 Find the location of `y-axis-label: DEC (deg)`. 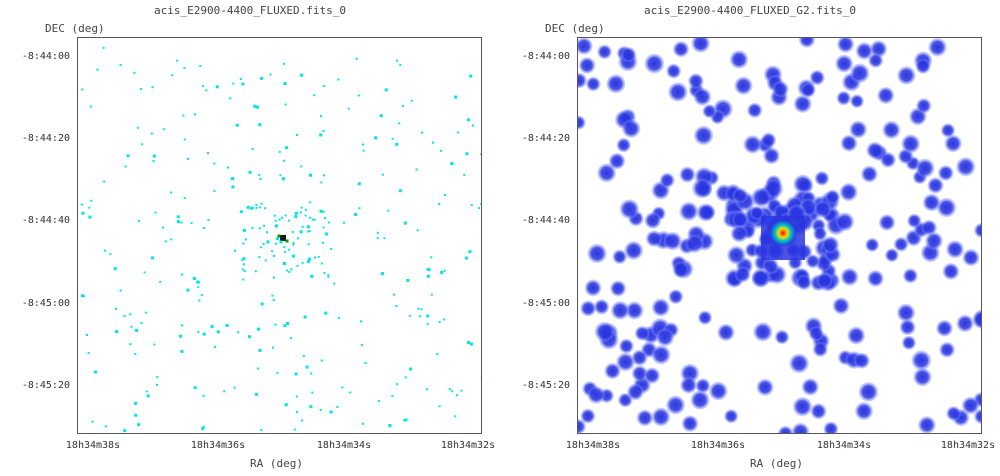

y-axis-label: DEC (deg) is located at coordinates (575, 28).